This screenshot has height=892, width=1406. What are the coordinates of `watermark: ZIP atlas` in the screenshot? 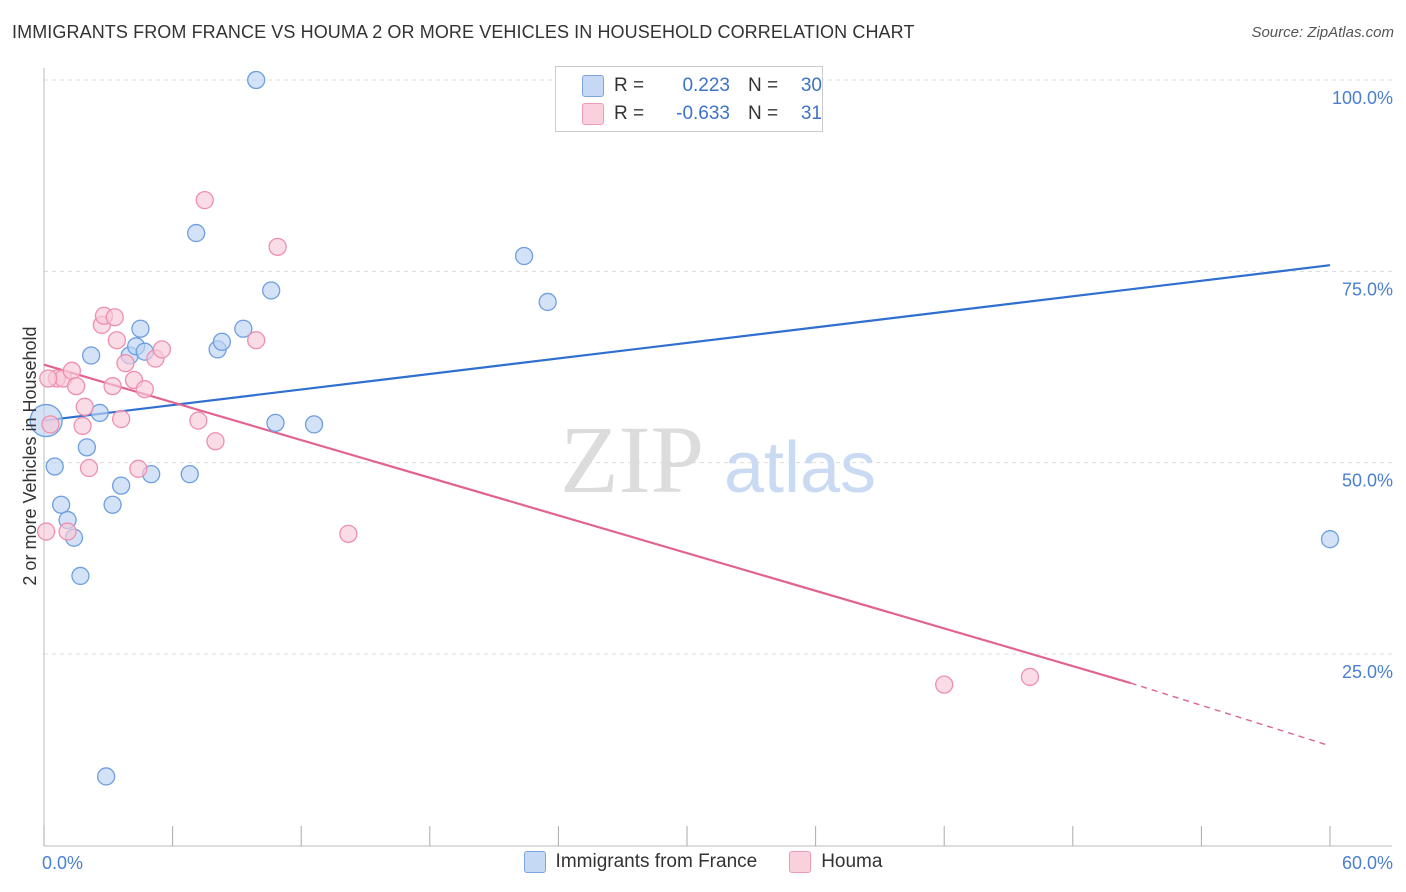 It's located at (718, 459).